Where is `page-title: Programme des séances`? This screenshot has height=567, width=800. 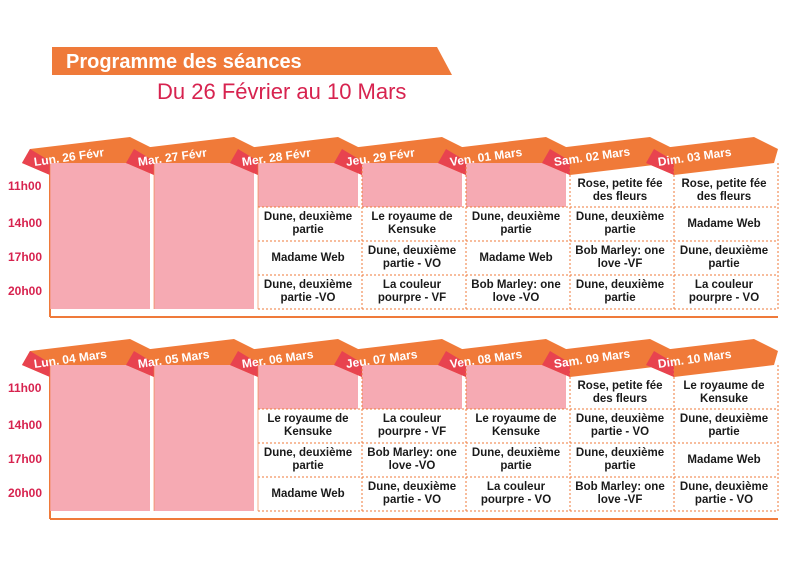
page-title: Programme des séances is located at coordinates (184, 62).